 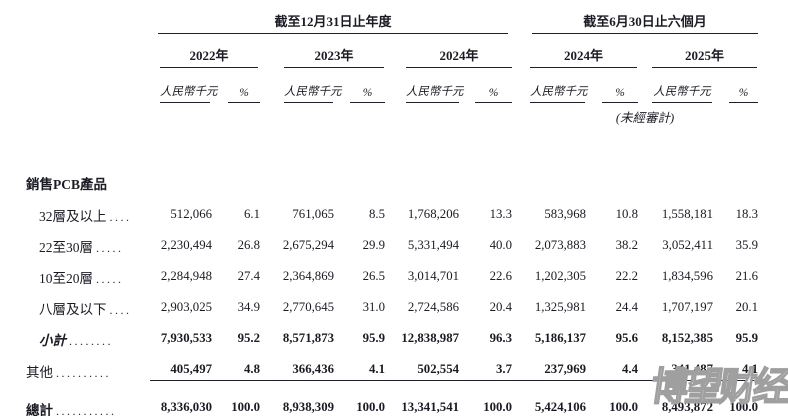 I want to click on interim-section-rule, so click(x=645, y=32).